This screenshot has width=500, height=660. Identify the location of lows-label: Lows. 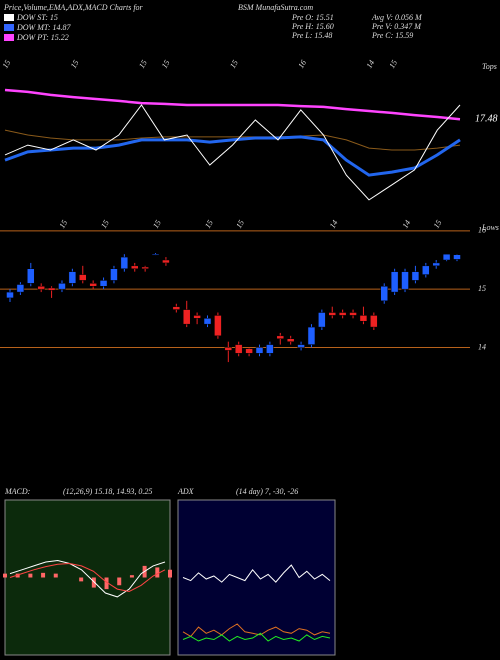
(490, 227).